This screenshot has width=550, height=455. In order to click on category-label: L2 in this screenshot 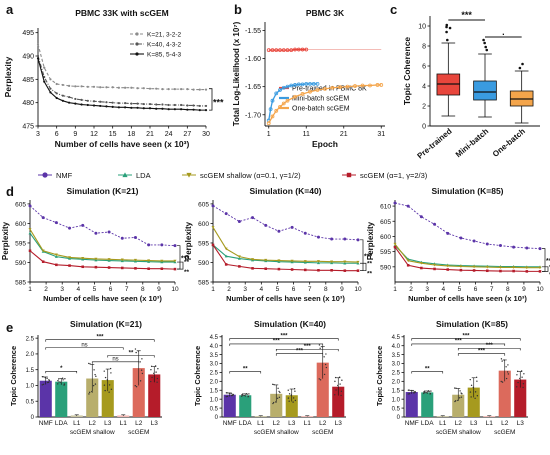, I will do `click(139, 423)`.